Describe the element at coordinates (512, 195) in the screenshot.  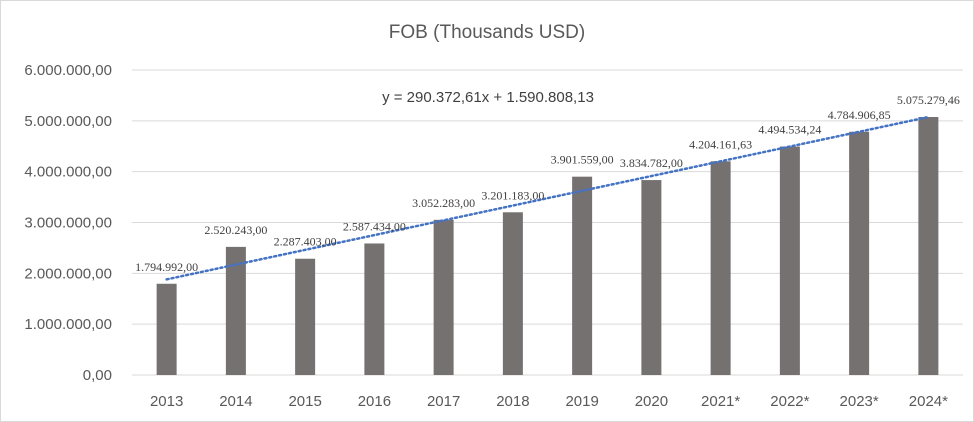
I see `data-label: 3.201.183,00` at that location.